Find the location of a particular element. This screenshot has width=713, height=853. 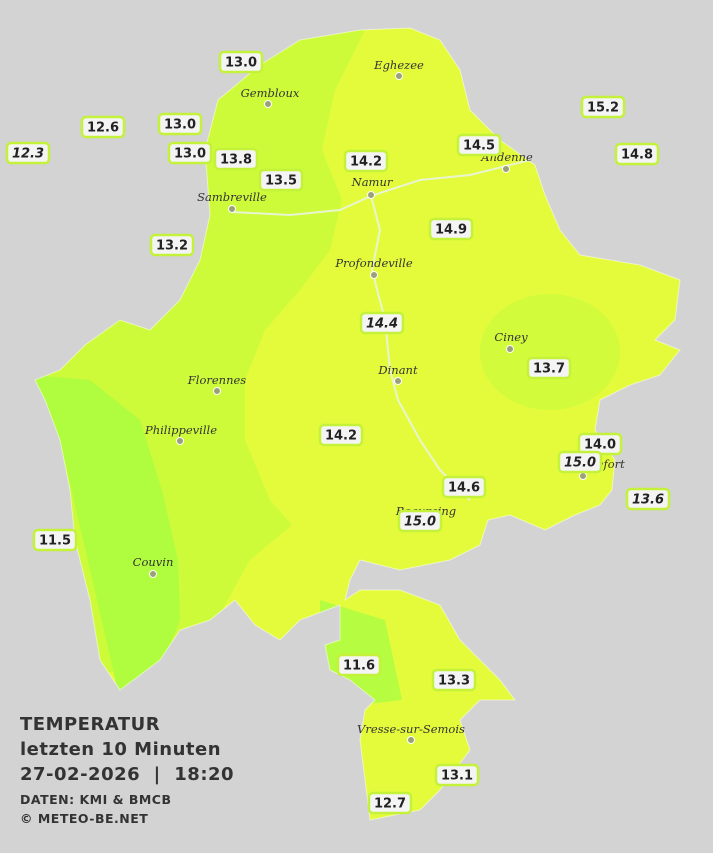

station: 12.3 is located at coordinates (28, 153).